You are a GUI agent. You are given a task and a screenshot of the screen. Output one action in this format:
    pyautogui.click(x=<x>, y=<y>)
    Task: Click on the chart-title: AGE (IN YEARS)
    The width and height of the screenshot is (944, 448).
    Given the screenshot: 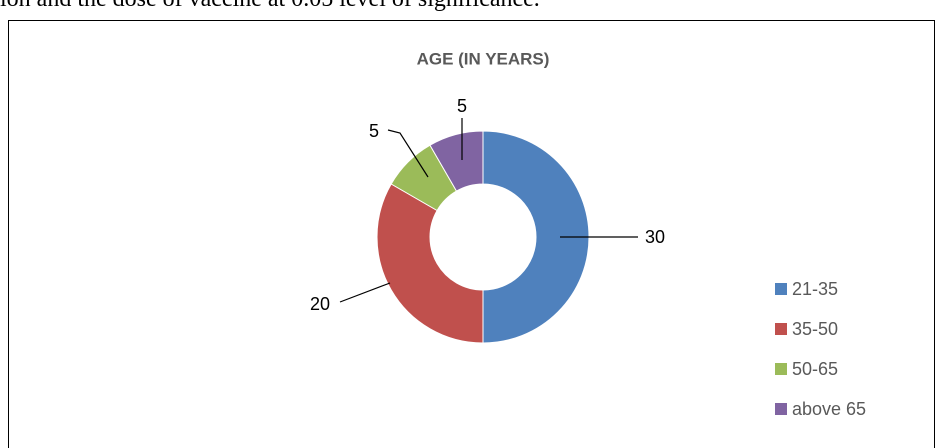 What is the action you would take?
    pyautogui.click(x=483, y=58)
    